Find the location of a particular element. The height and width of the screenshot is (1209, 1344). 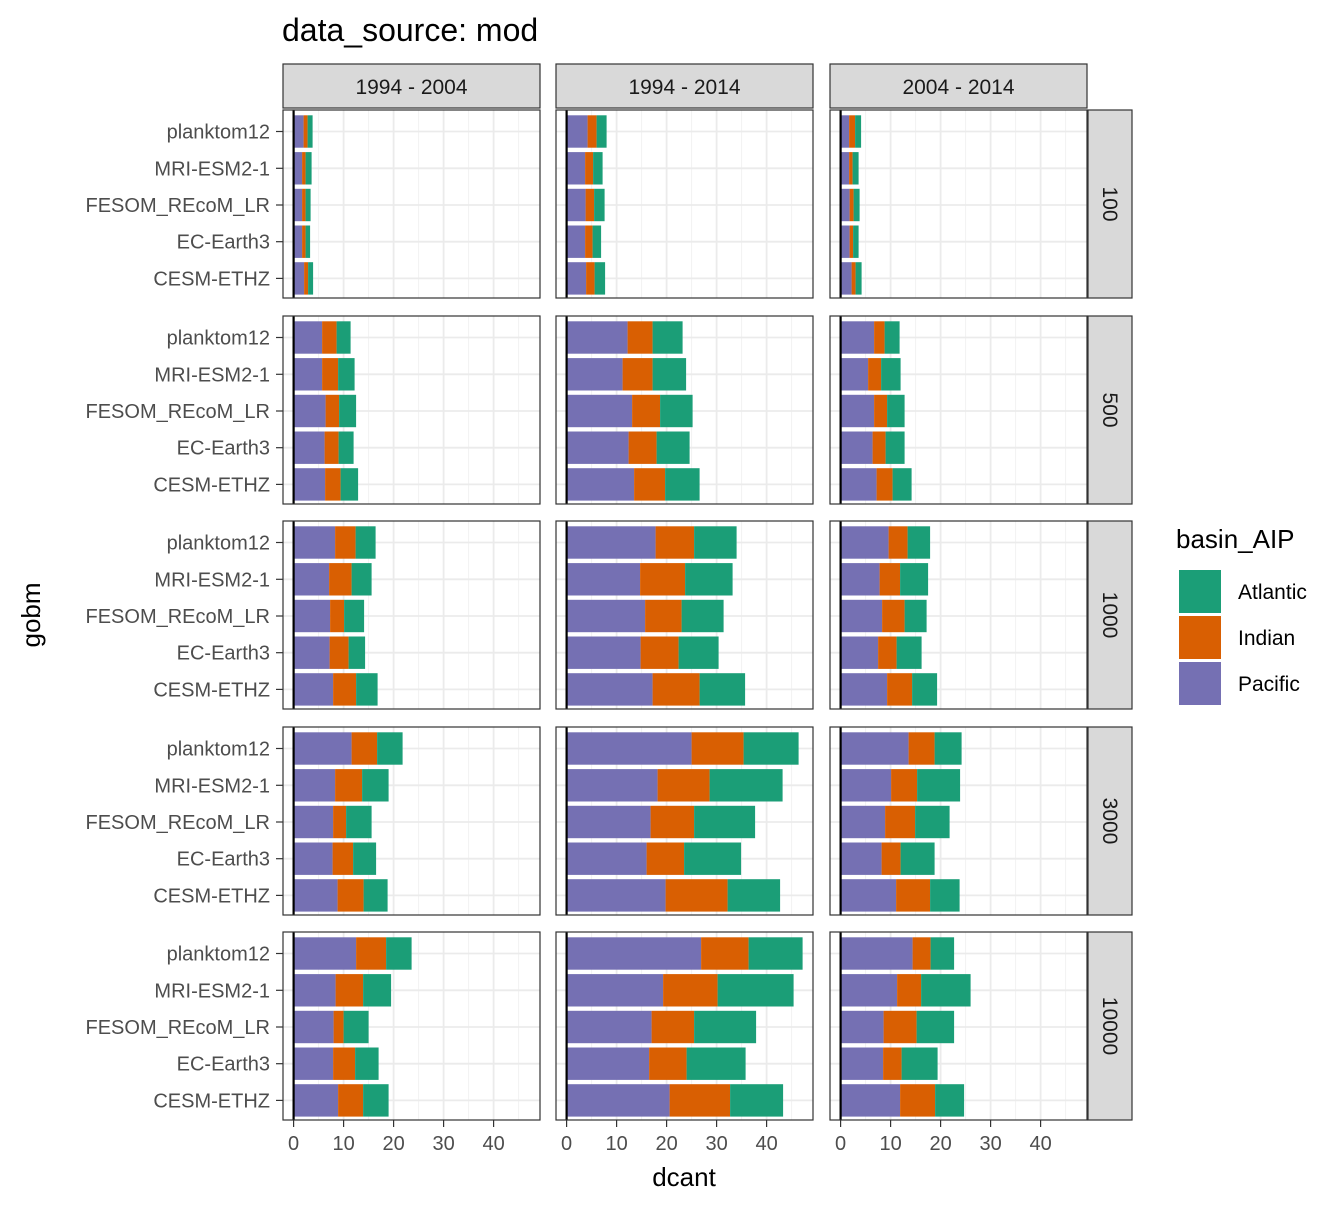

panel-10000-2004-2014 is located at coordinates (958, 1026).